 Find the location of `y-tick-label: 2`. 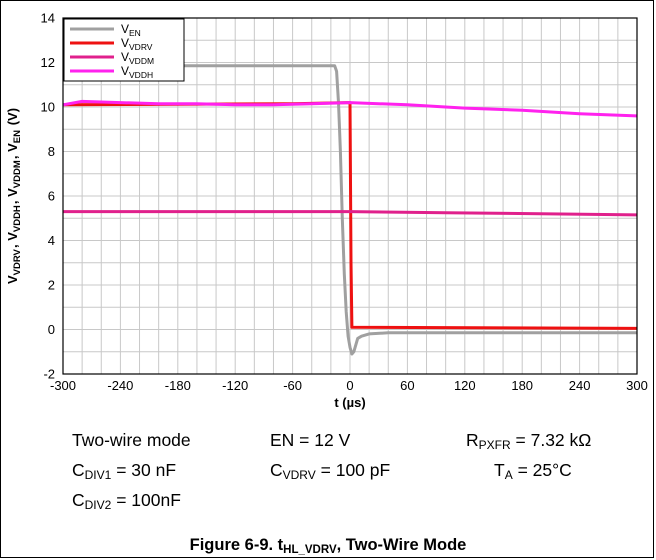

y-tick-label: 2 is located at coordinates (51, 285).